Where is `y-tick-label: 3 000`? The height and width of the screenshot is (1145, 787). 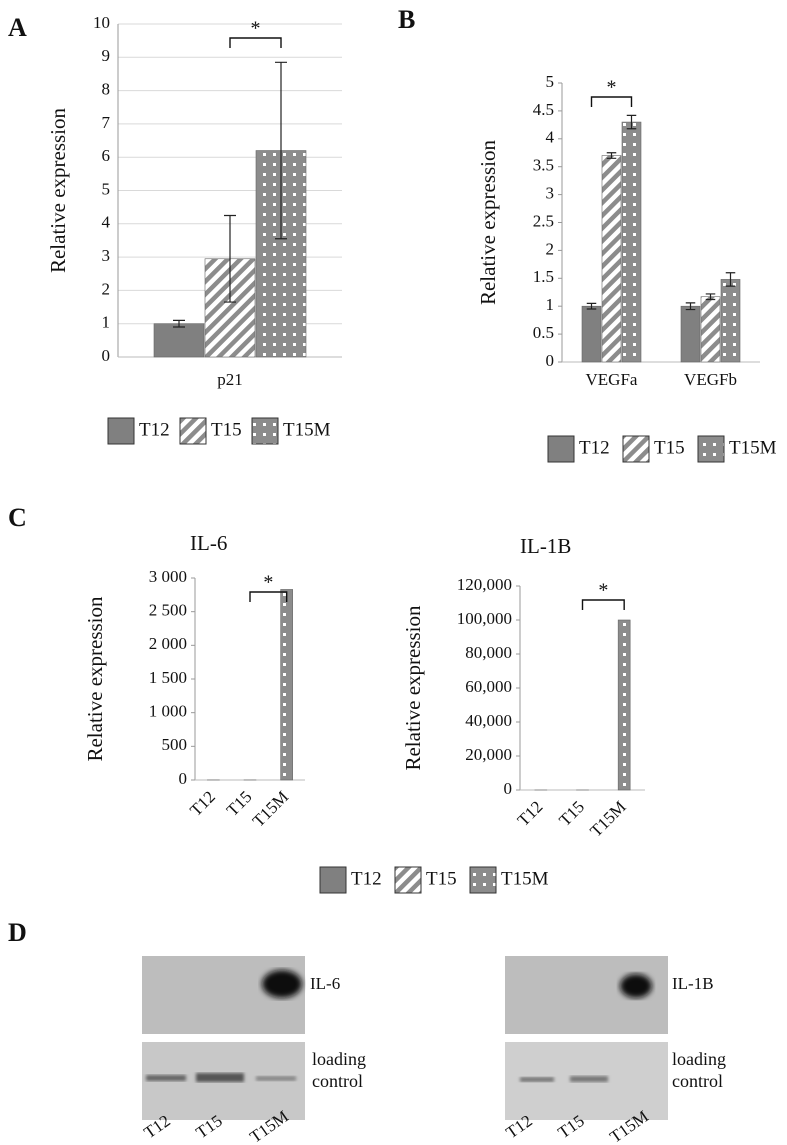 y-tick-label: 3 000 is located at coordinates (168, 576).